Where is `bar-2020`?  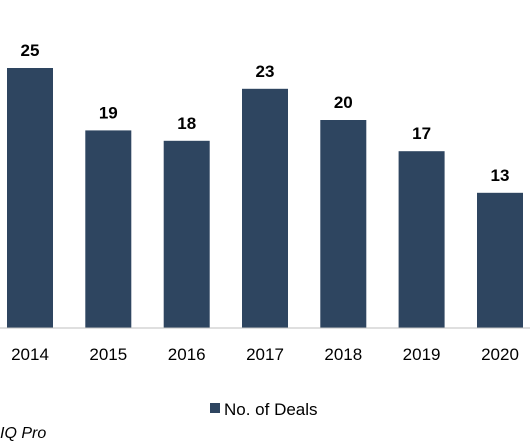 bar-2020 is located at coordinates (500, 260).